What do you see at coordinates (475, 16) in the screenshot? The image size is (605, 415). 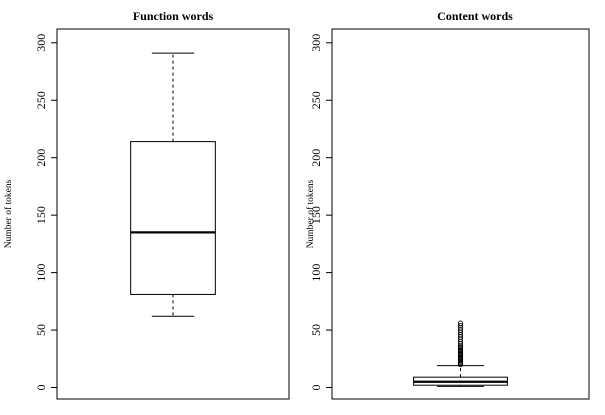 I see `chart-title: Content words` at bounding box center [475, 16].